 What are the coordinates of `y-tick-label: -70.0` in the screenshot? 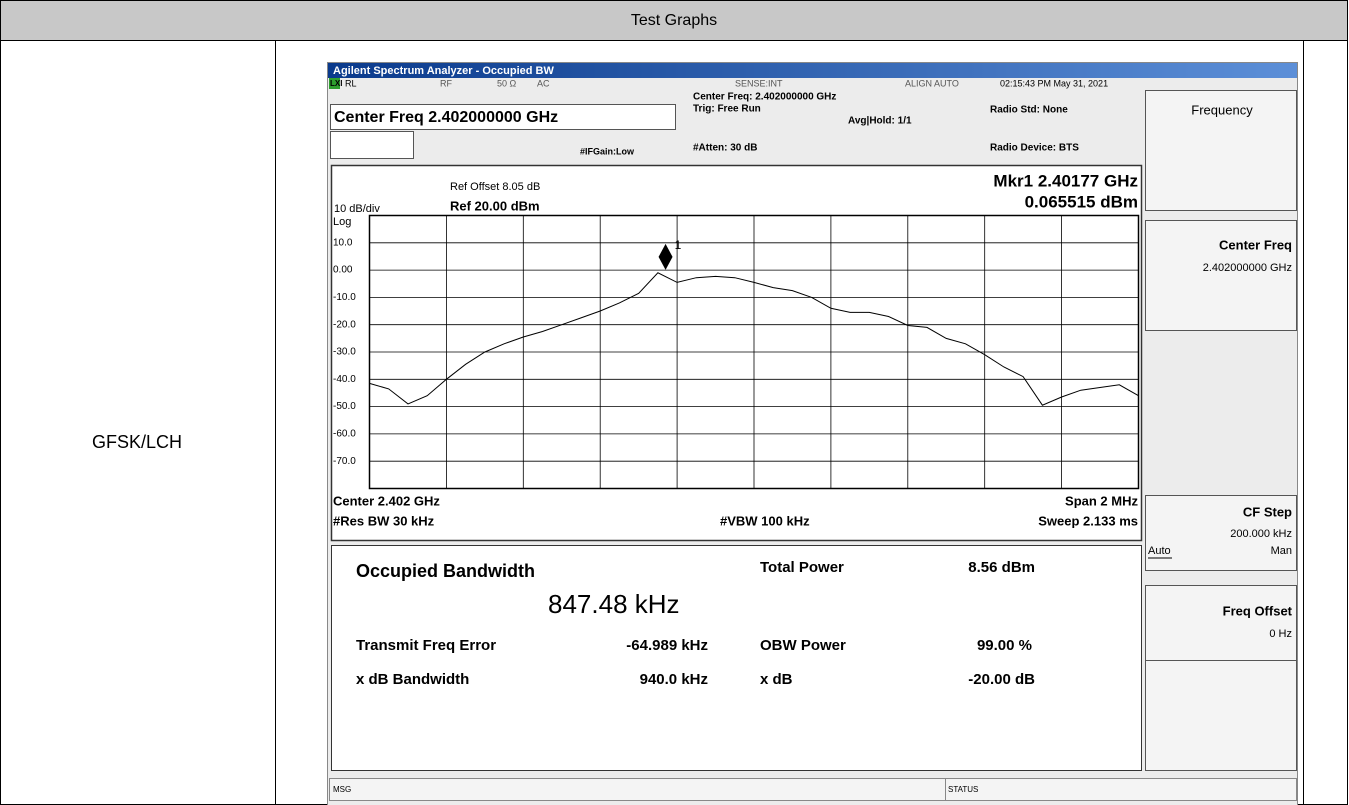 It's located at (344, 461).